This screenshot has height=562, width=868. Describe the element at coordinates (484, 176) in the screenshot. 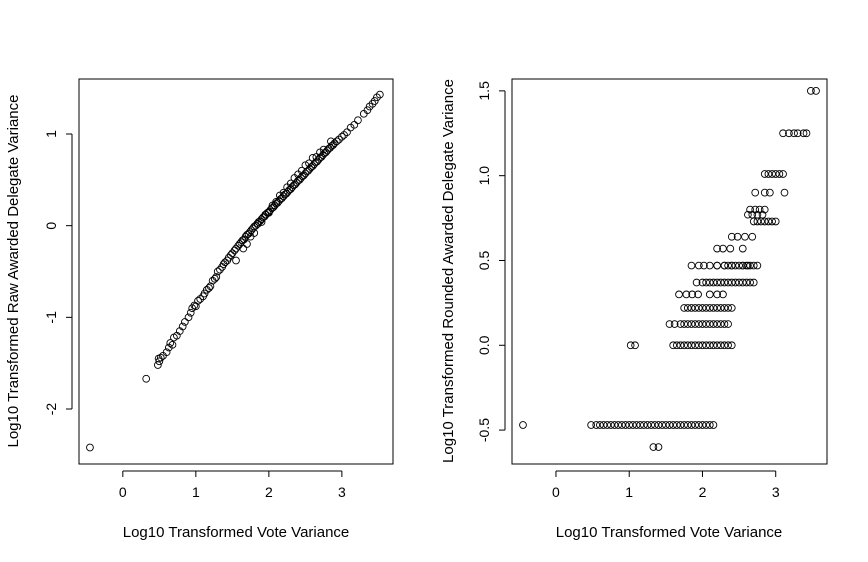

I see `right-y-tick-label: 1.0` at that location.